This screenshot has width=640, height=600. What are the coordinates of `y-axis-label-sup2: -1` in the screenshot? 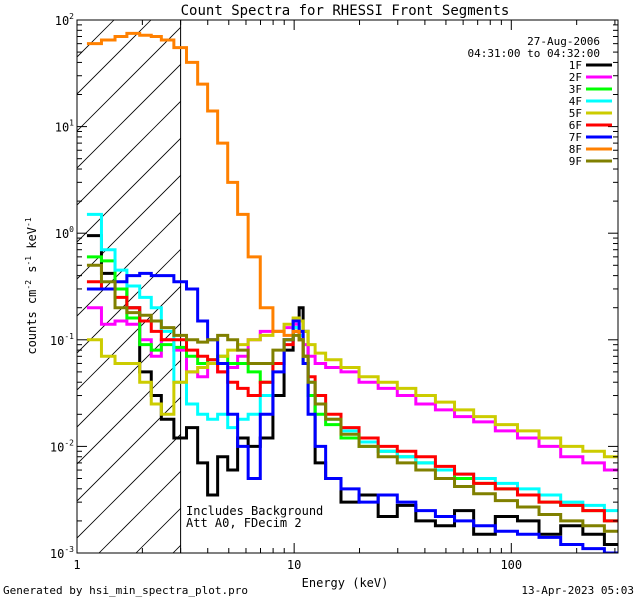 It's located at (28, 261).